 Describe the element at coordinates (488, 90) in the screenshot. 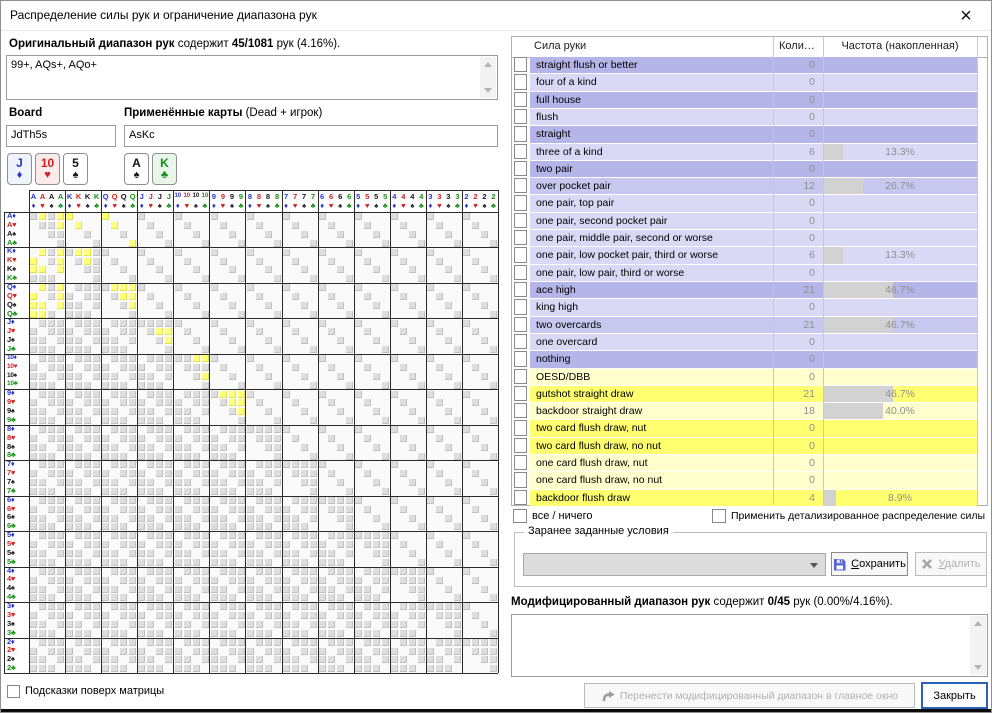

I see `scroll-down-icon` at that location.